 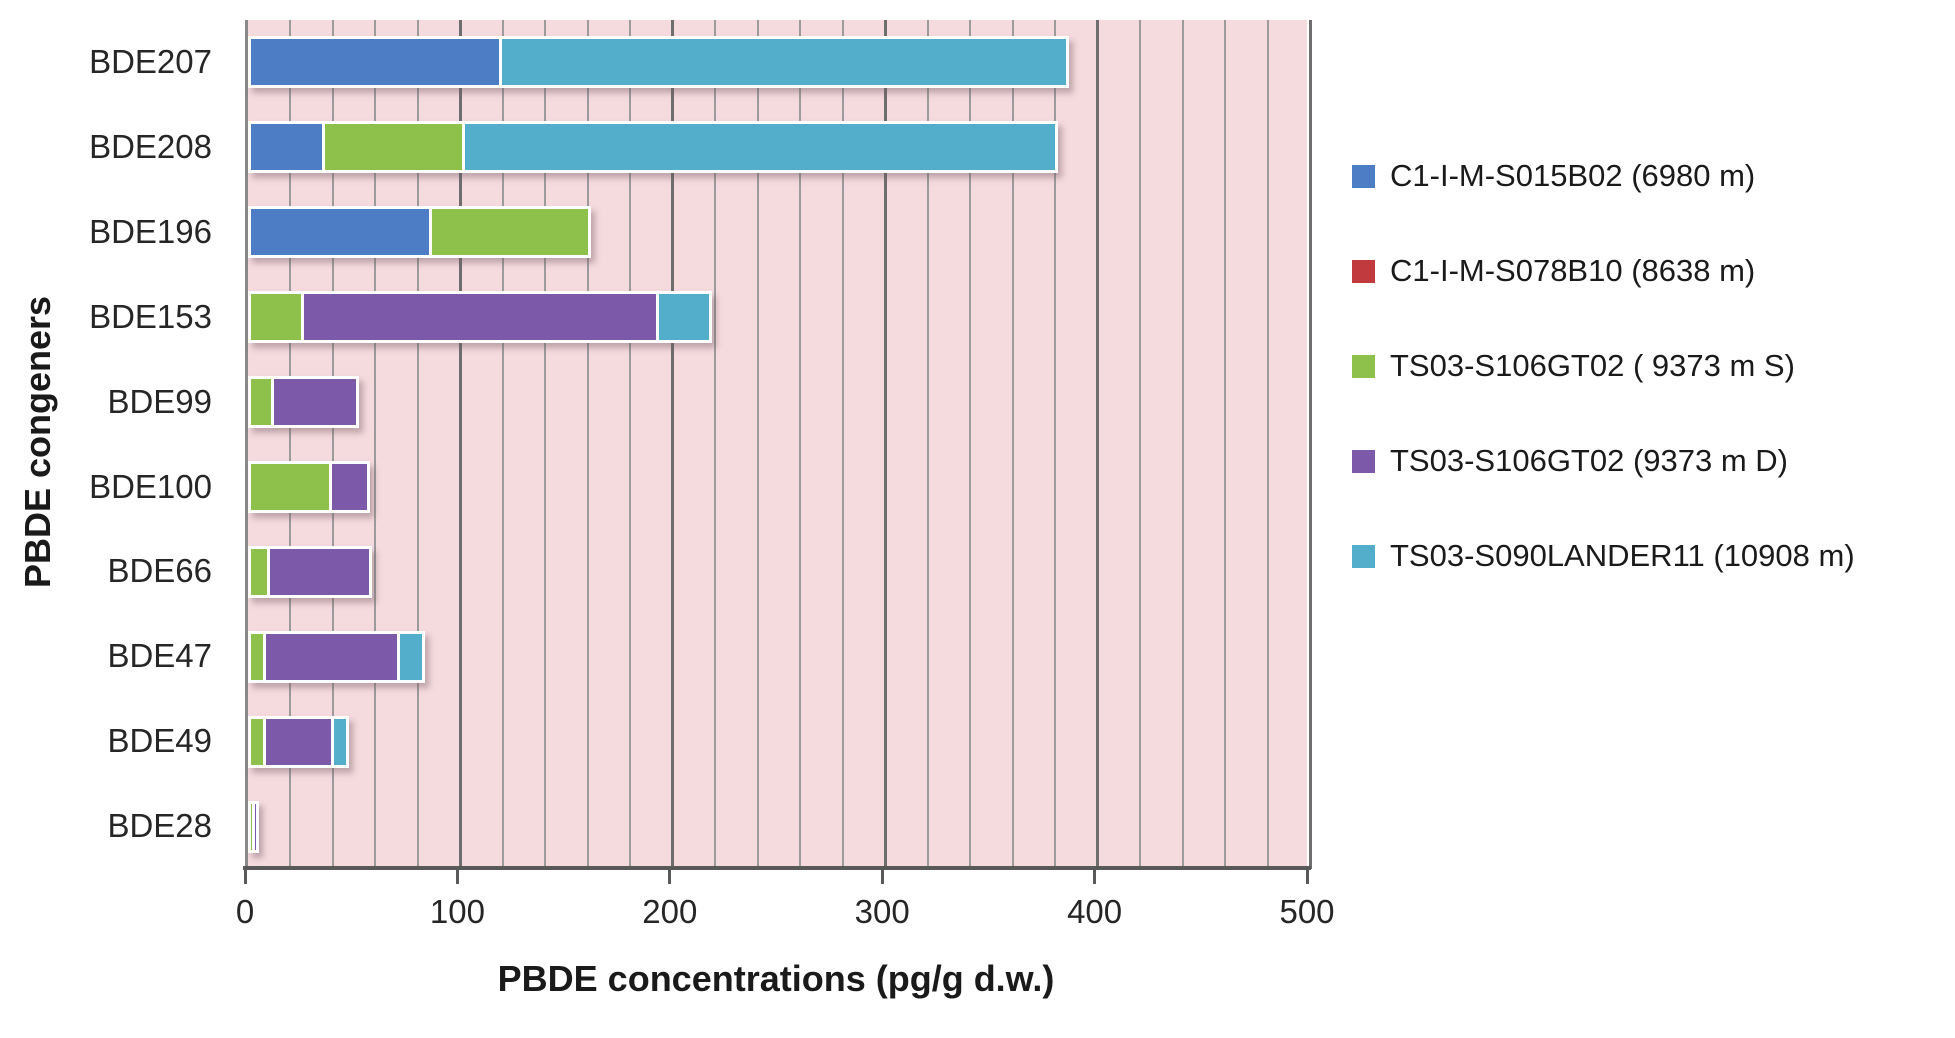 What do you see at coordinates (882, 911) in the screenshot?
I see `x-axis-tick-label: 300` at bounding box center [882, 911].